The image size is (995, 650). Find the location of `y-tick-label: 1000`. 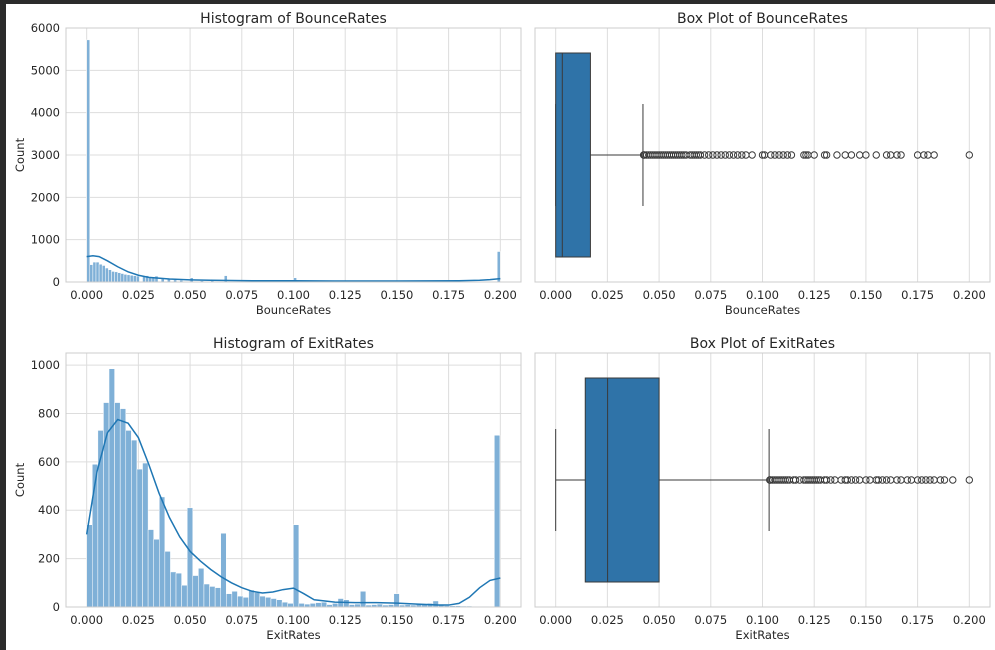

y-tick-label: 1000 is located at coordinates (45, 365).